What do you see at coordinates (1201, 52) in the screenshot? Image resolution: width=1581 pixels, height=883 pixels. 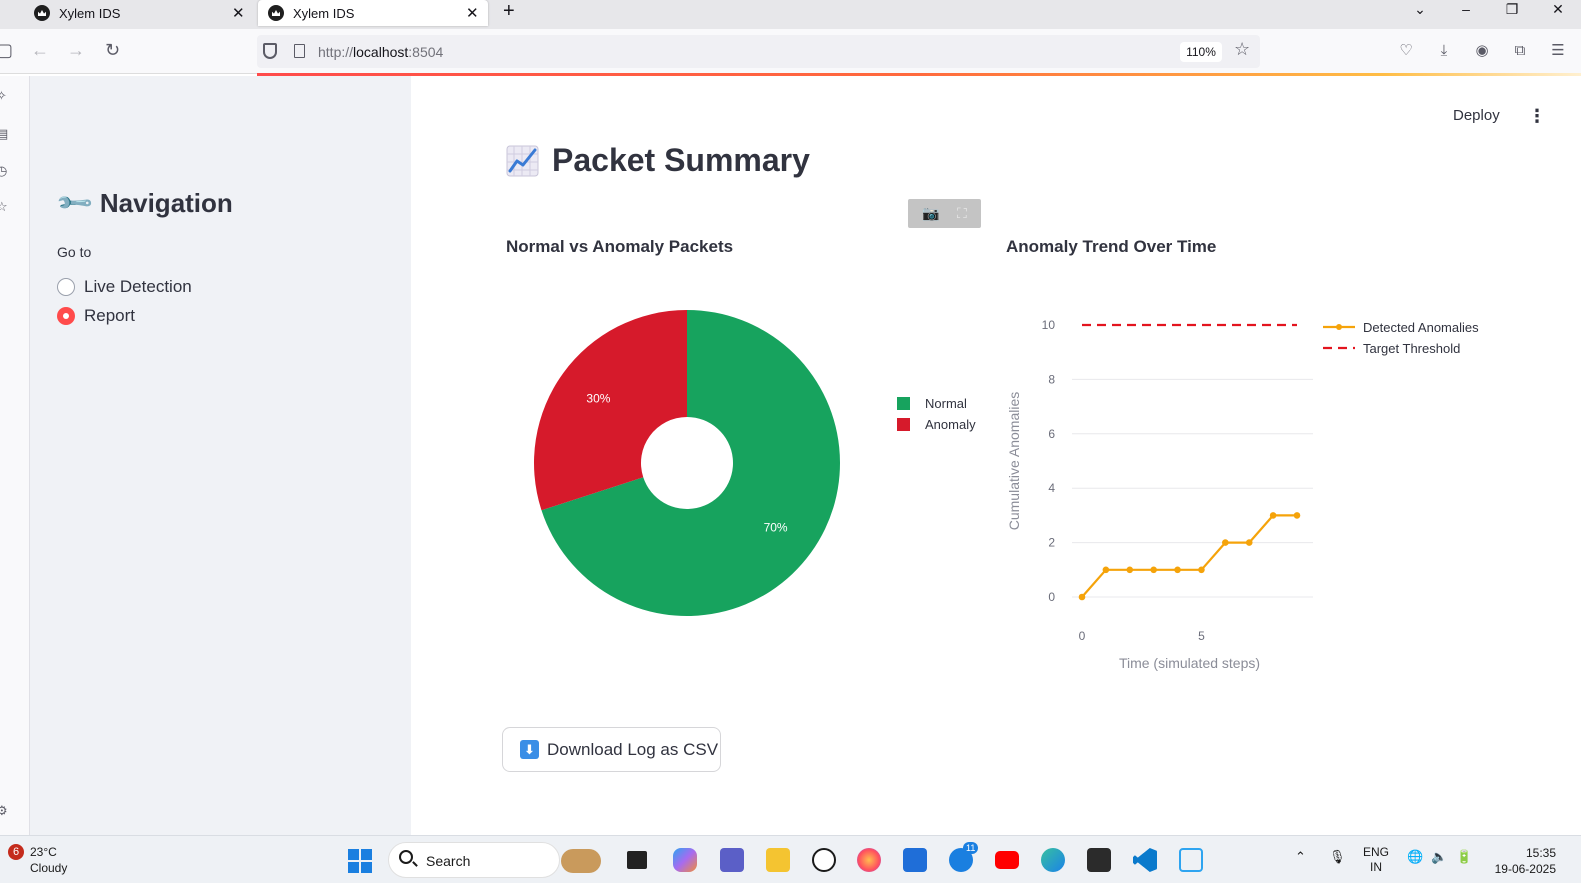 I see `zoom-level: 110%` at bounding box center [1201, 52].